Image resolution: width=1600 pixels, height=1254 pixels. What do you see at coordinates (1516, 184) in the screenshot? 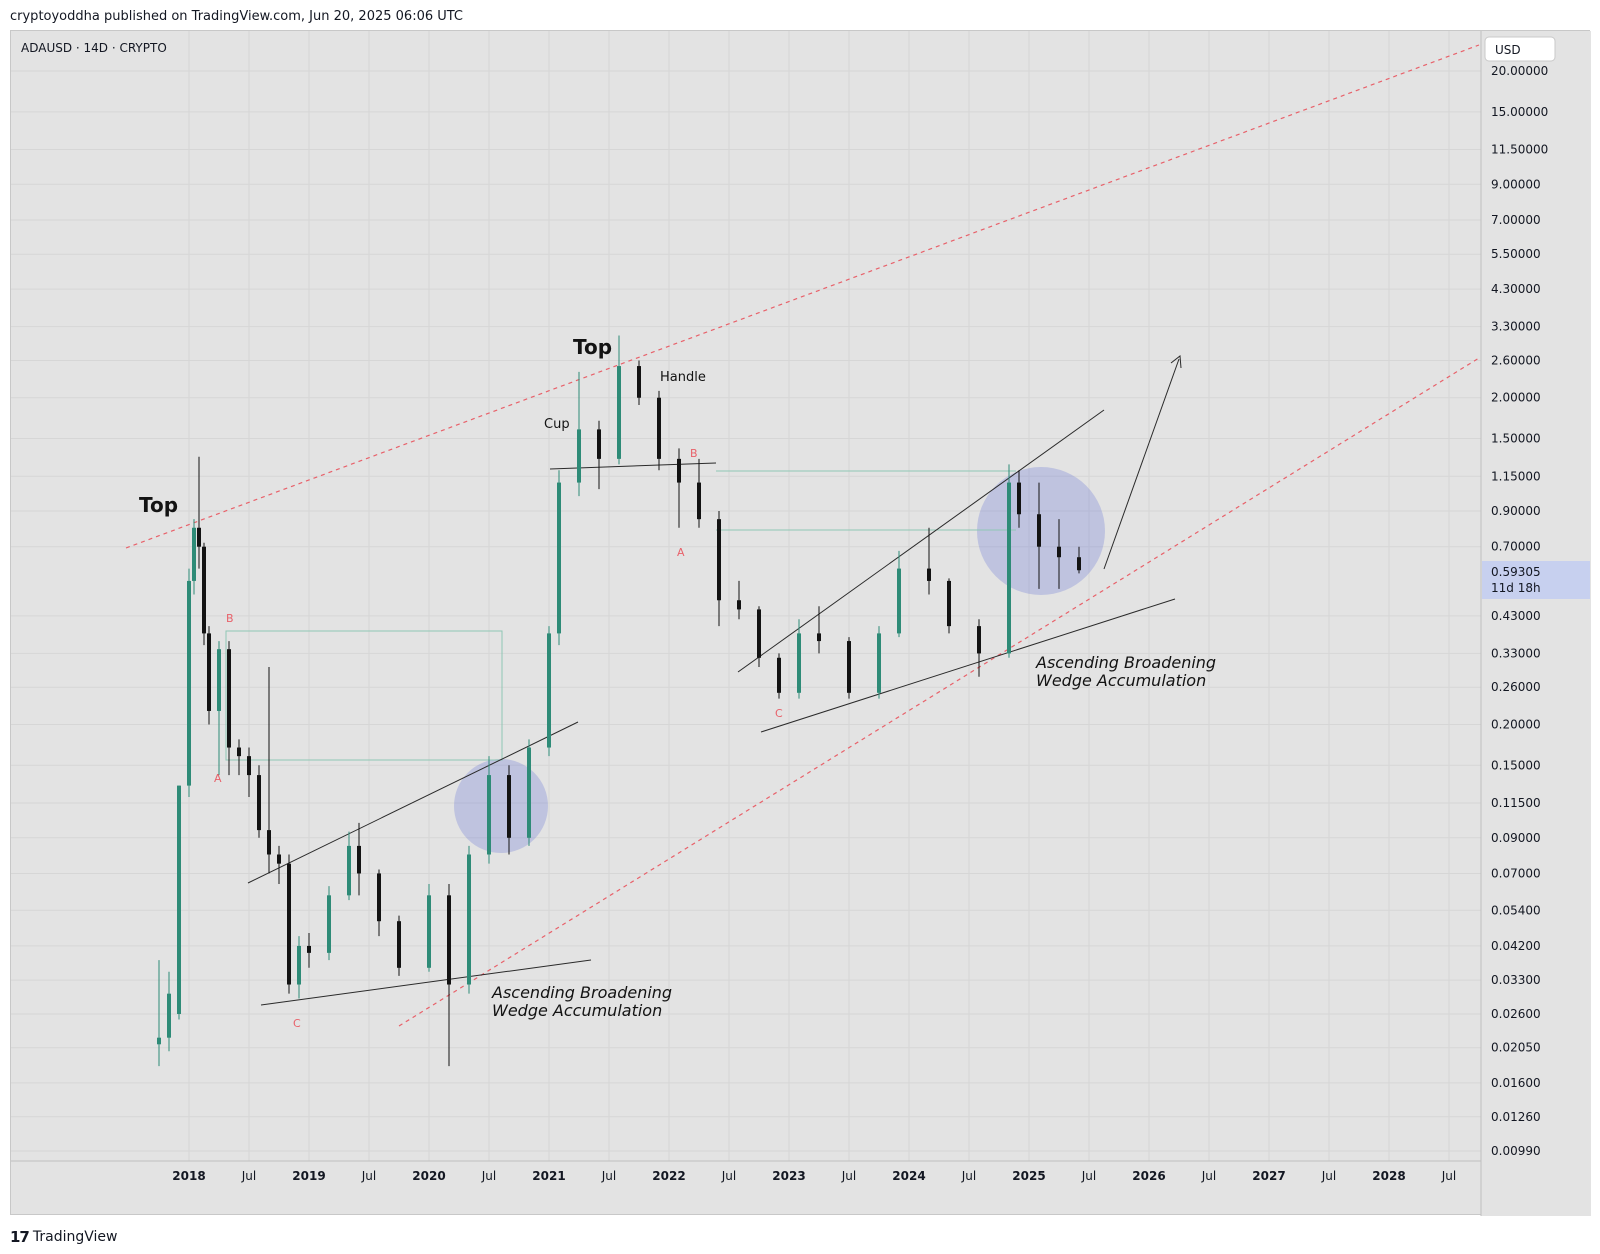
I see `price-tick-label: 9.00000` at bounding box center [1516, 184].